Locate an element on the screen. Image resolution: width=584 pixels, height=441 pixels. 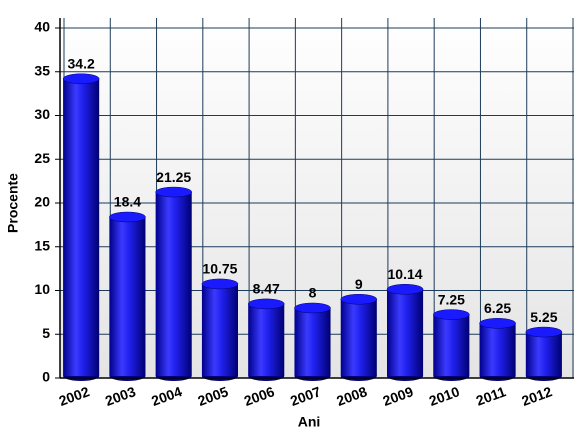
x-tick-label: 2003 is located at coordinates (120, 396).